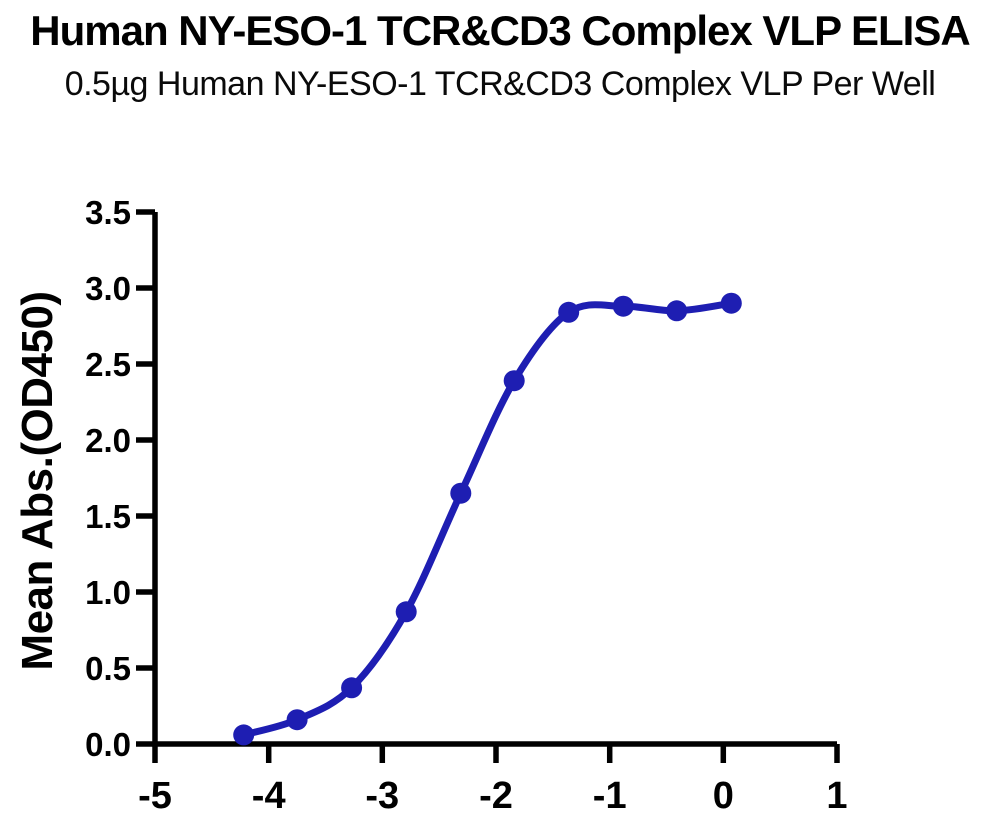 The height and width of the screenshot is (829, 1000). What do you see at coordinates (500, 30) in the screenshot?
I see `figure-title: Human NY-ESO-1 TCR&CD3 Complex VLP ELISA` at bounding box center [500, 30].